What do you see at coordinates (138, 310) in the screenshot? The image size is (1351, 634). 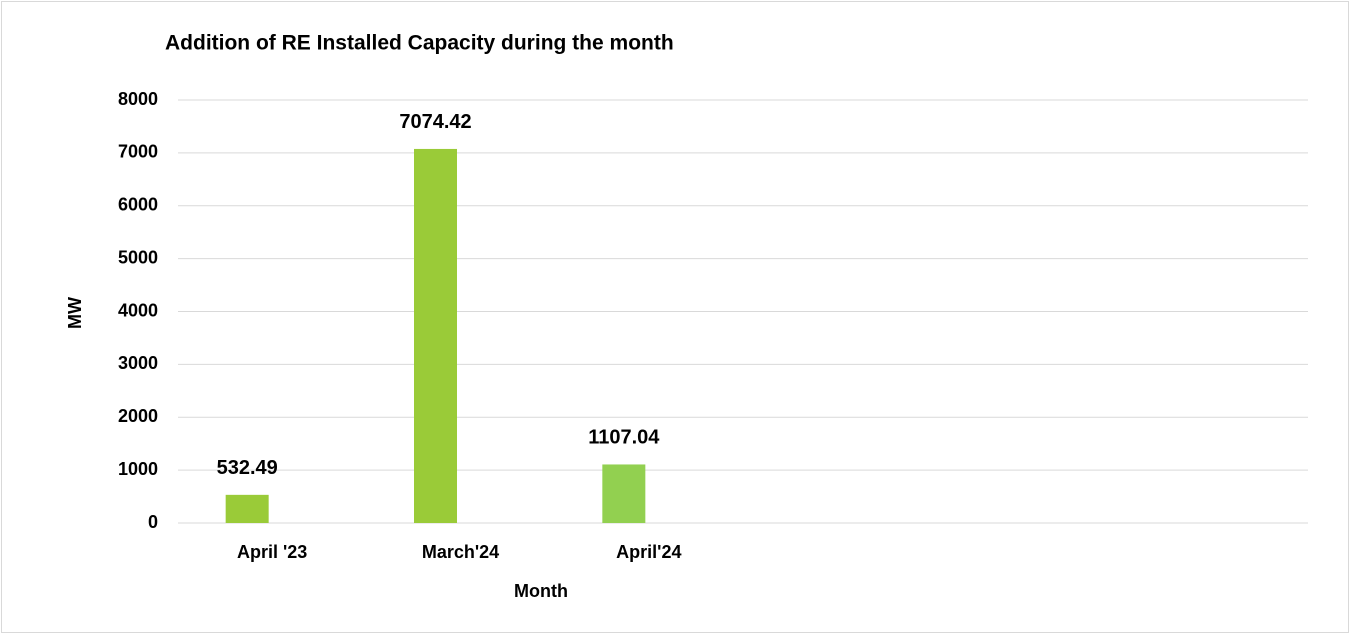 I see `y-tick-label: 4000` at bounding box center [138, 310].